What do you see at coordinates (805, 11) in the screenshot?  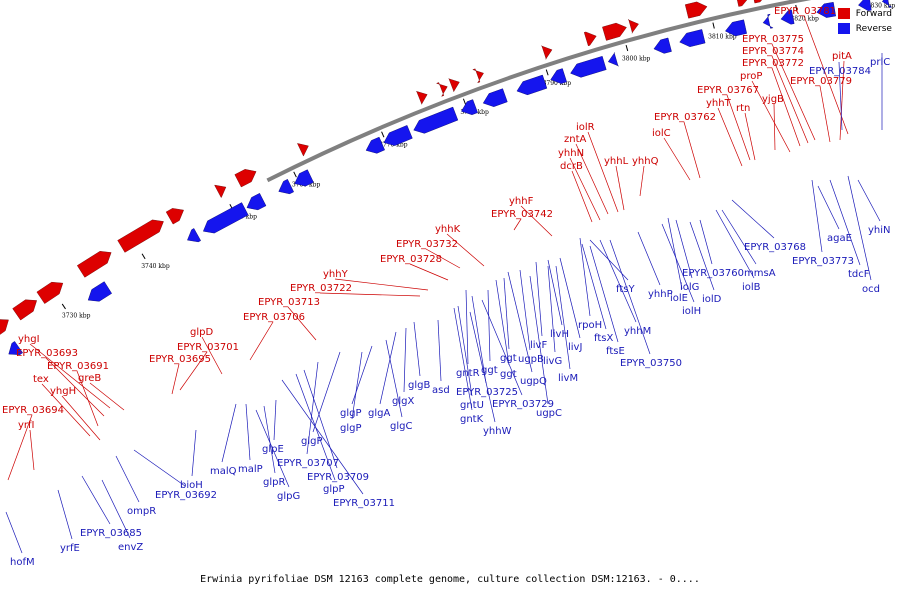 I see `forward-gene-label: EPYR_03781` at bounding box center [805, 11].